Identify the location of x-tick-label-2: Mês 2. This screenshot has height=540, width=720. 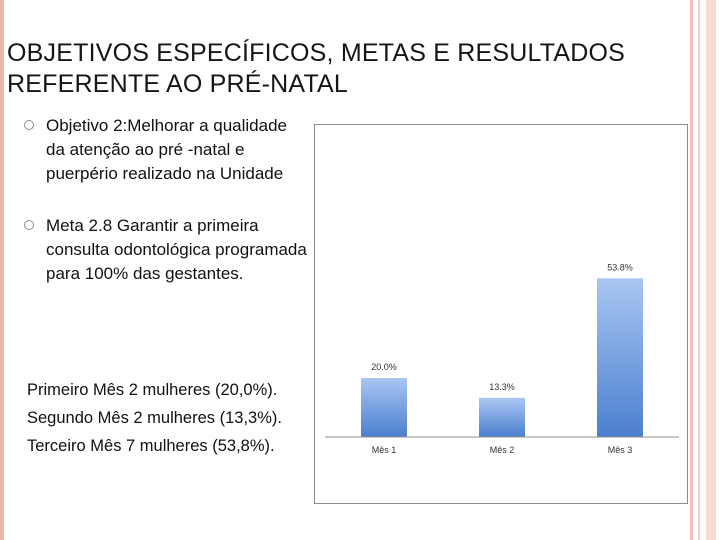
(502, 450).